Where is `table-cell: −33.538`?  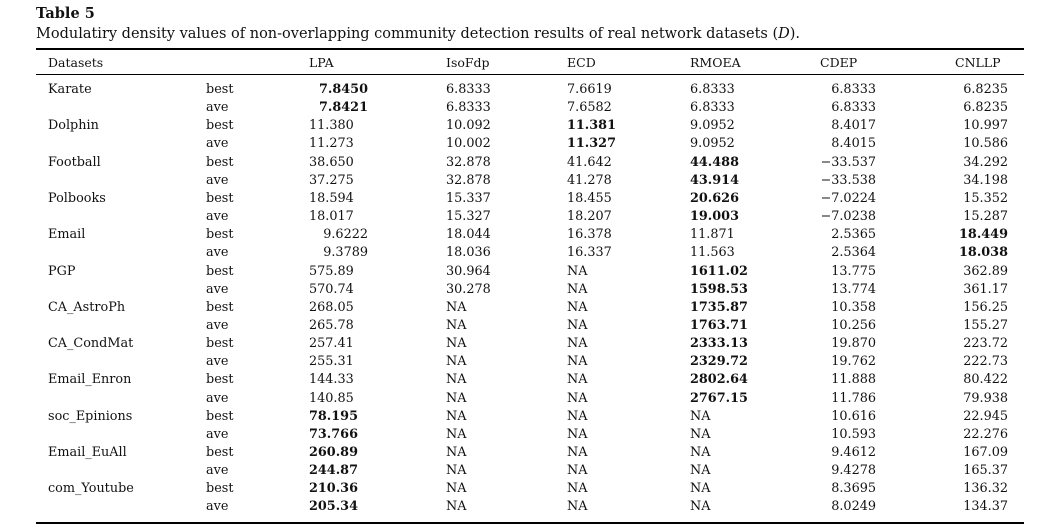 table-cell: −33.538 is located at coordinates (848, 180).